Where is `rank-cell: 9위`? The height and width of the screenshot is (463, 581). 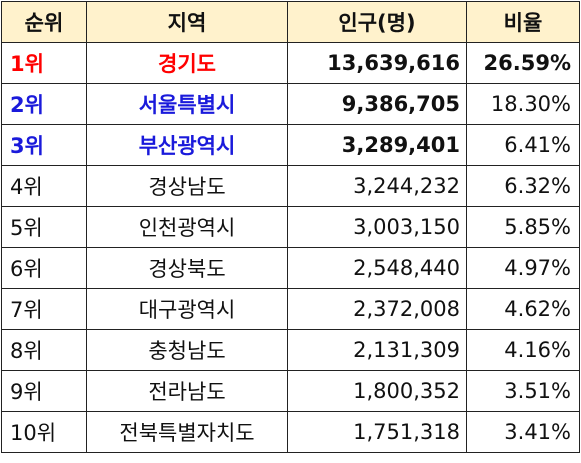 rank-cell: 9위 is located at coordinates (44, 391).